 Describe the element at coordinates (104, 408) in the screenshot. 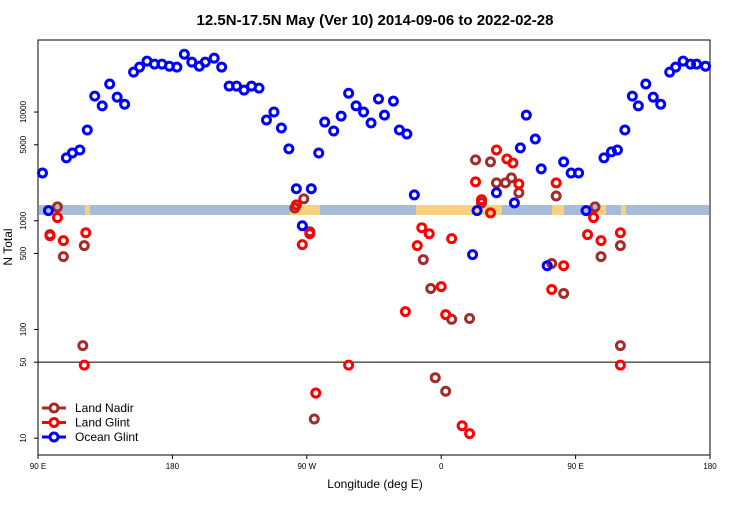

I see `legend-label: Land Nadir` at that location.